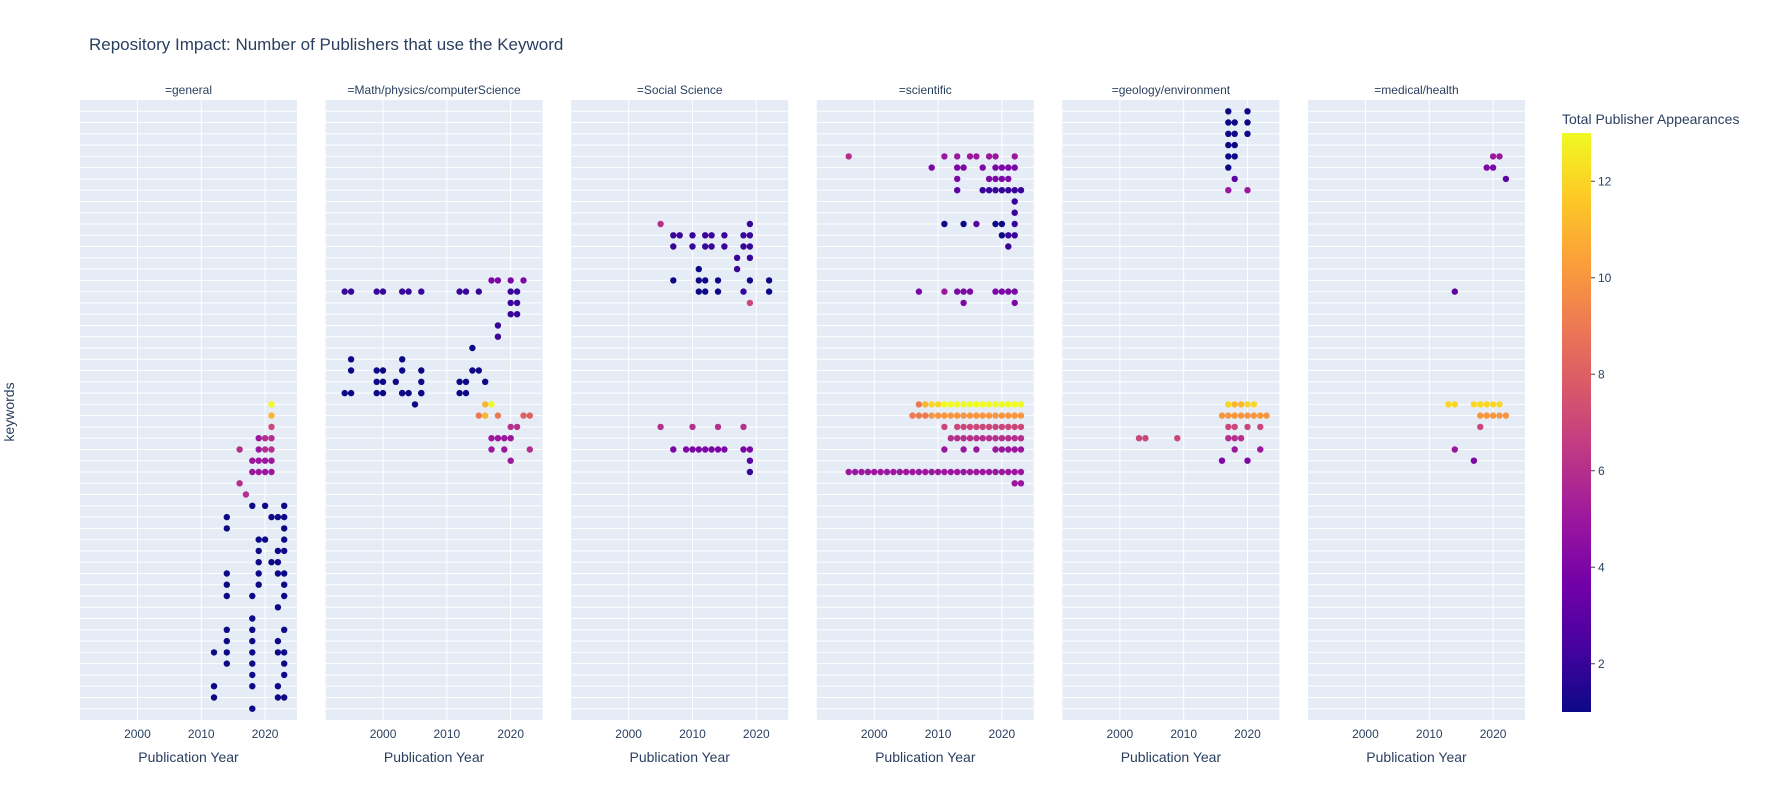  I want to click on x-tick-label: 2000, so click(1365, 734).